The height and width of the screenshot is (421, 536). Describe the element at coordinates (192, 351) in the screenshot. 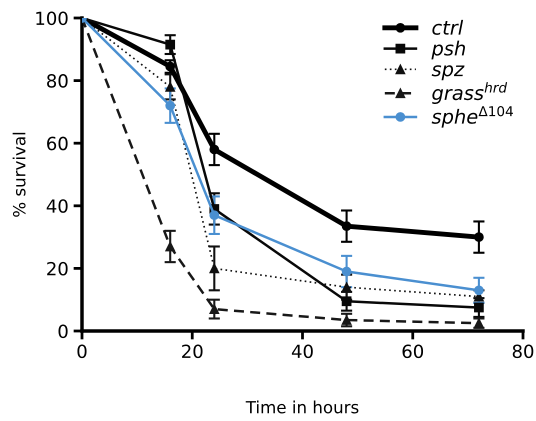

I see `x-tick-label: 20` at that location.